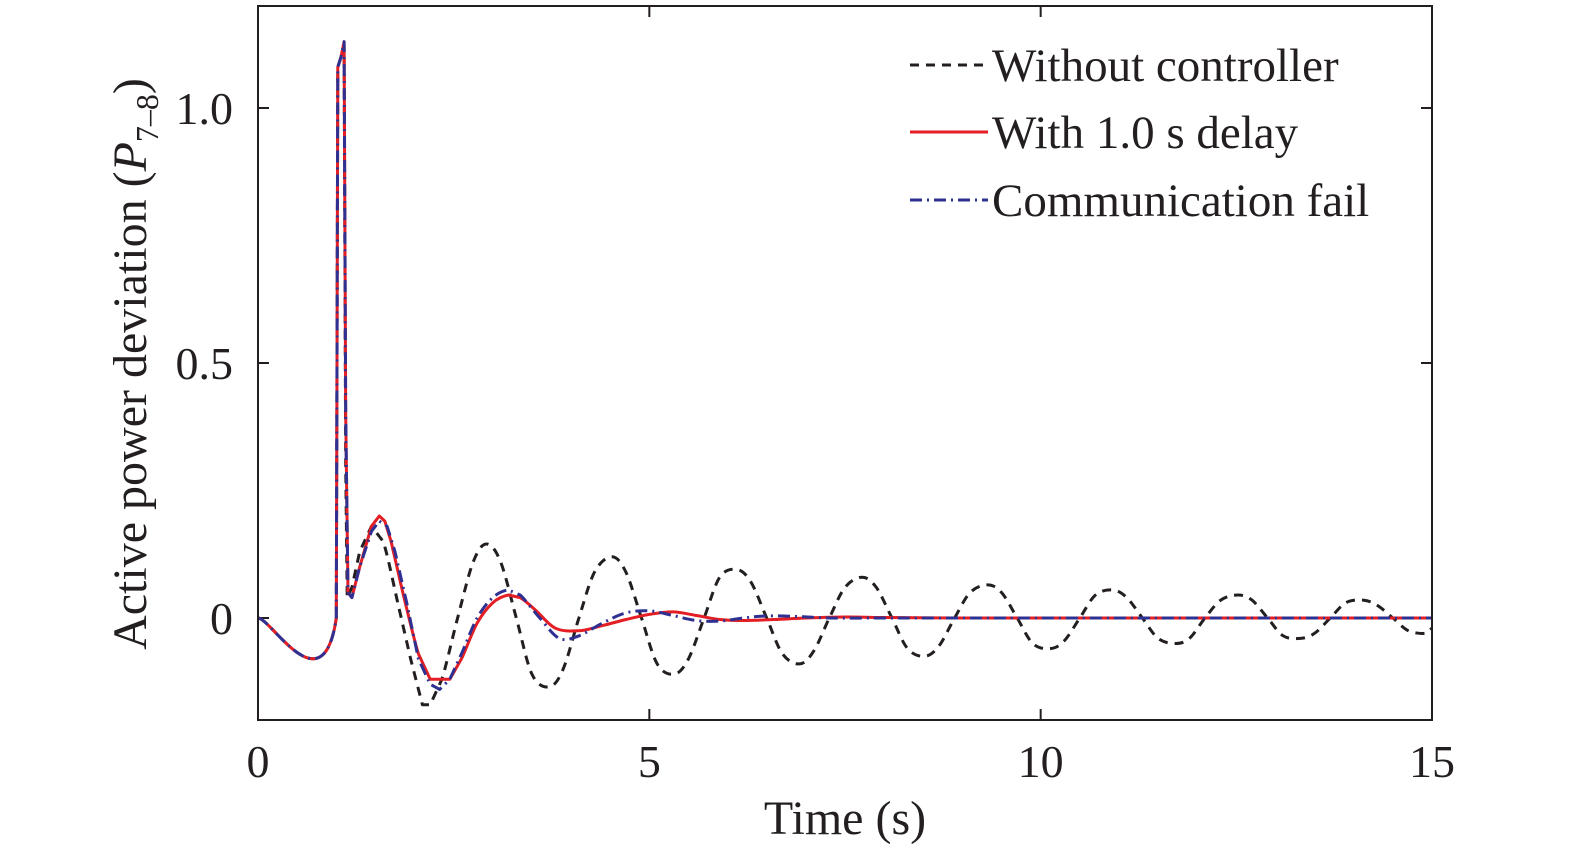 Image resolution: width=1575 pixels, height=854 pixels. Describe the element at coordinates (221, 618) in the screenshot. I see `y-tick-label: 0` at that location.